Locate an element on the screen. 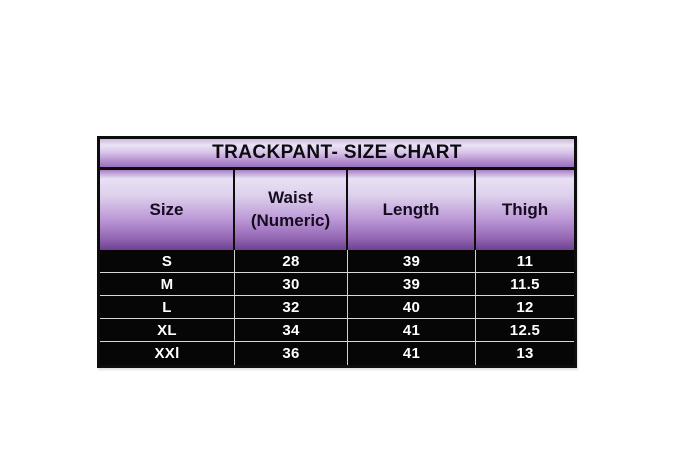  column-header-size: Size is located at coordinates (167, 210).